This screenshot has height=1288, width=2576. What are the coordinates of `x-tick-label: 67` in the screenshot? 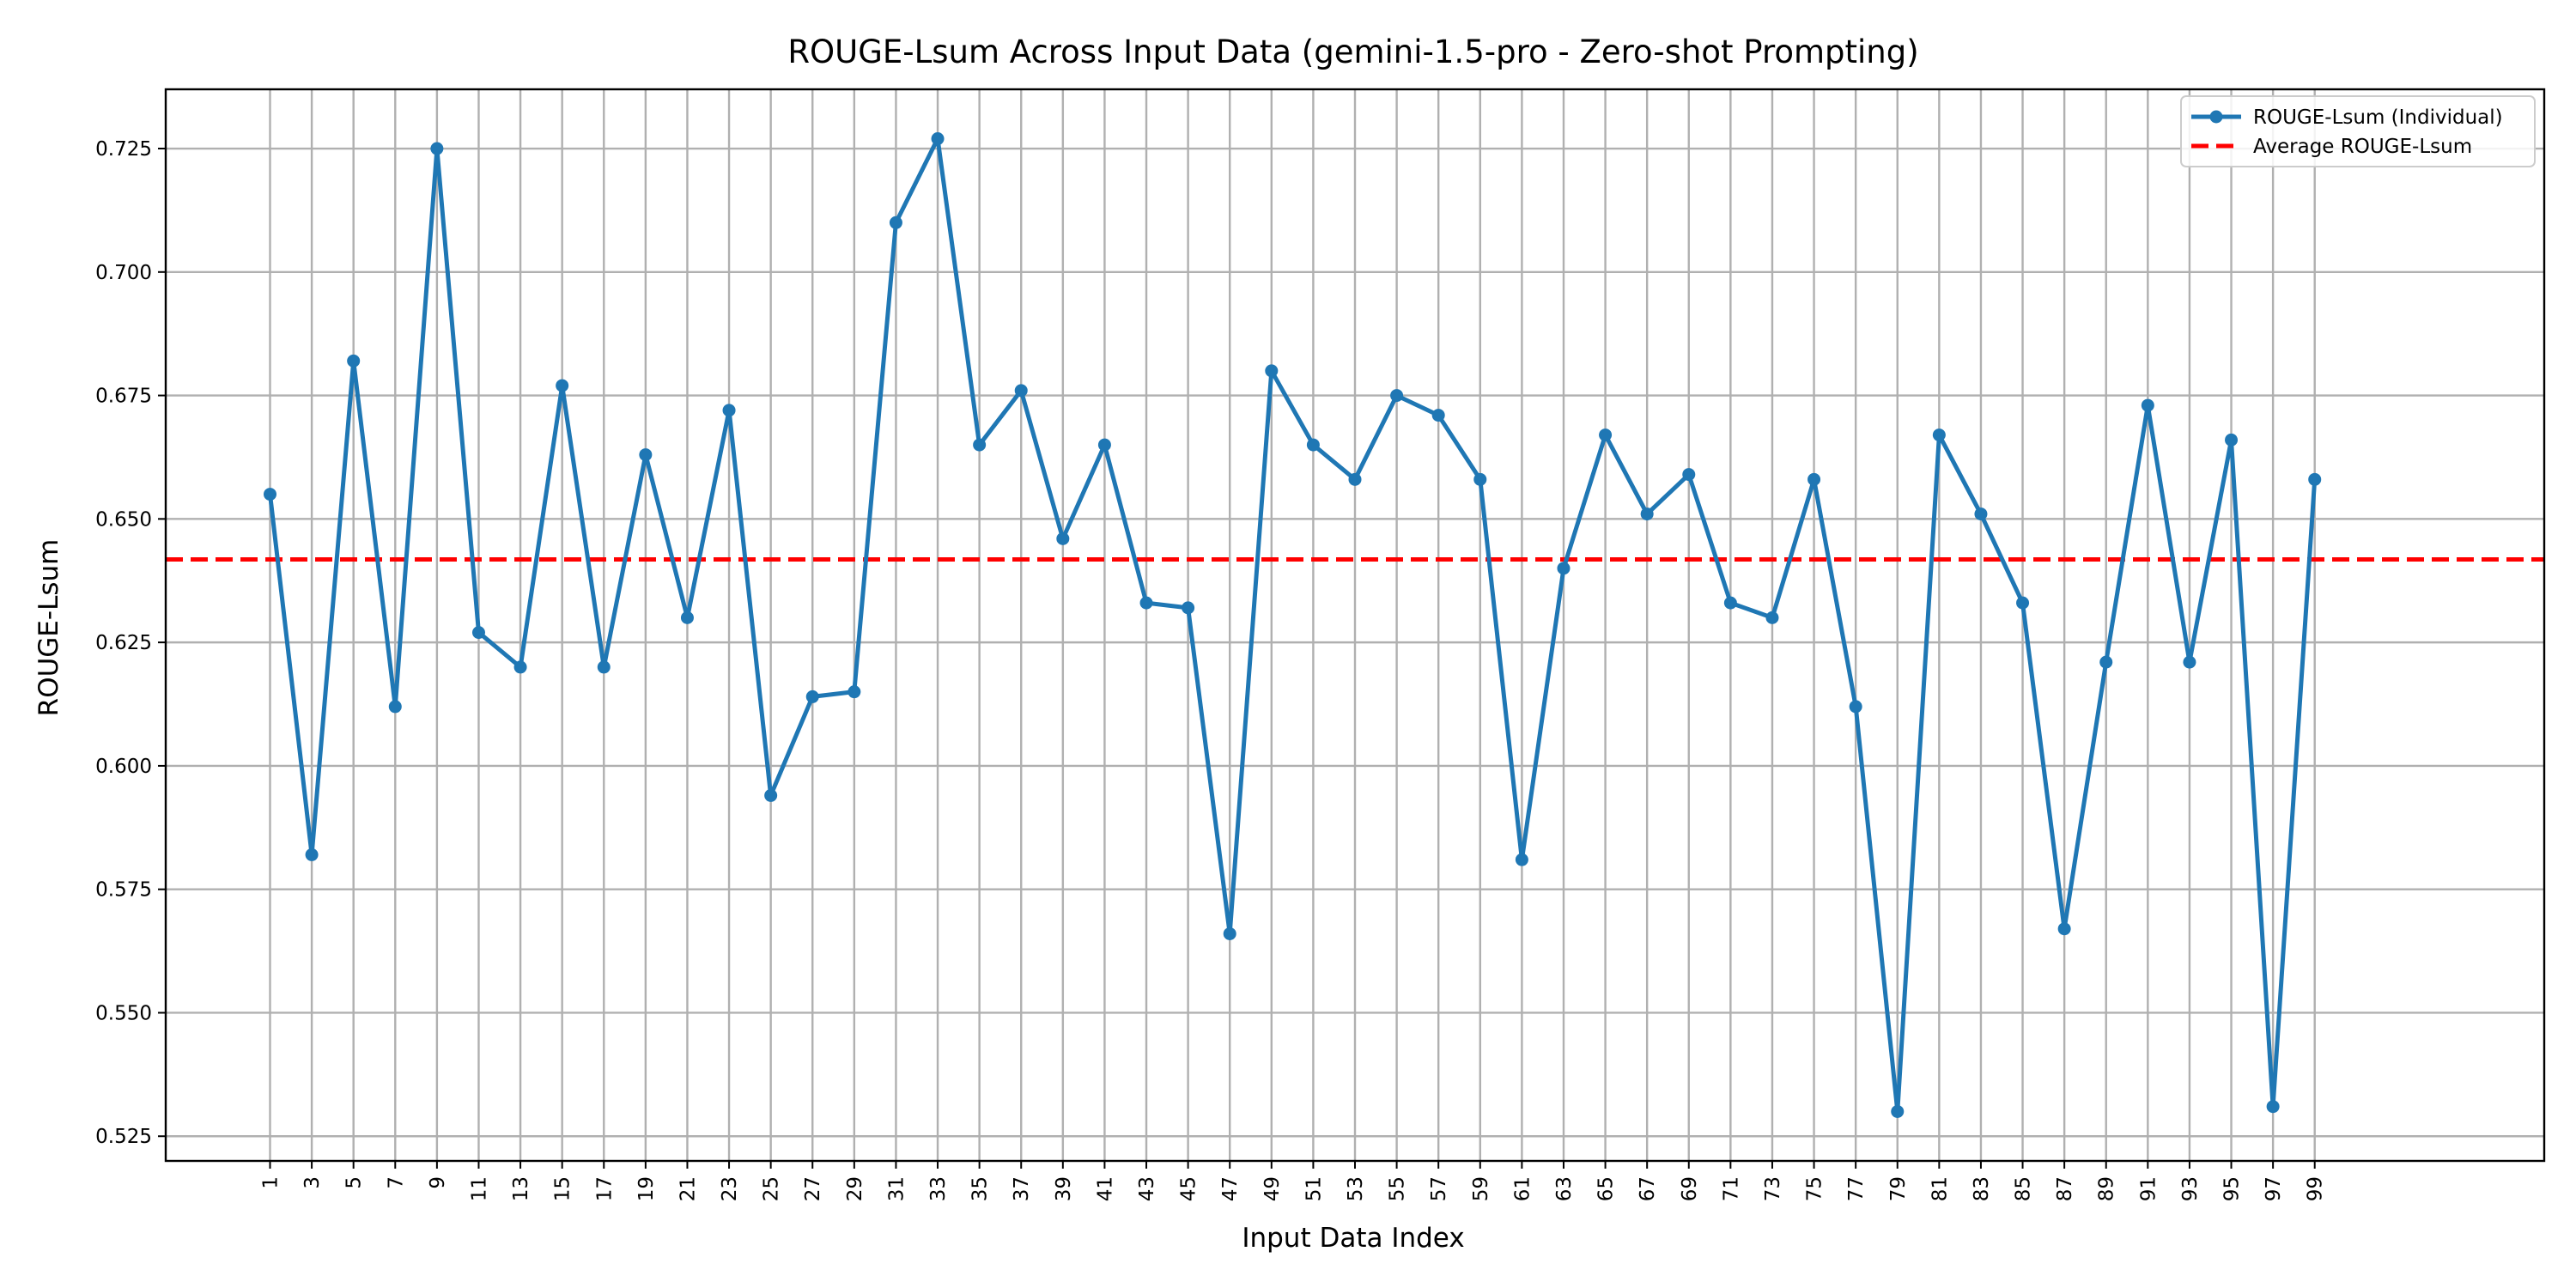 It's located at (1648, 1188).